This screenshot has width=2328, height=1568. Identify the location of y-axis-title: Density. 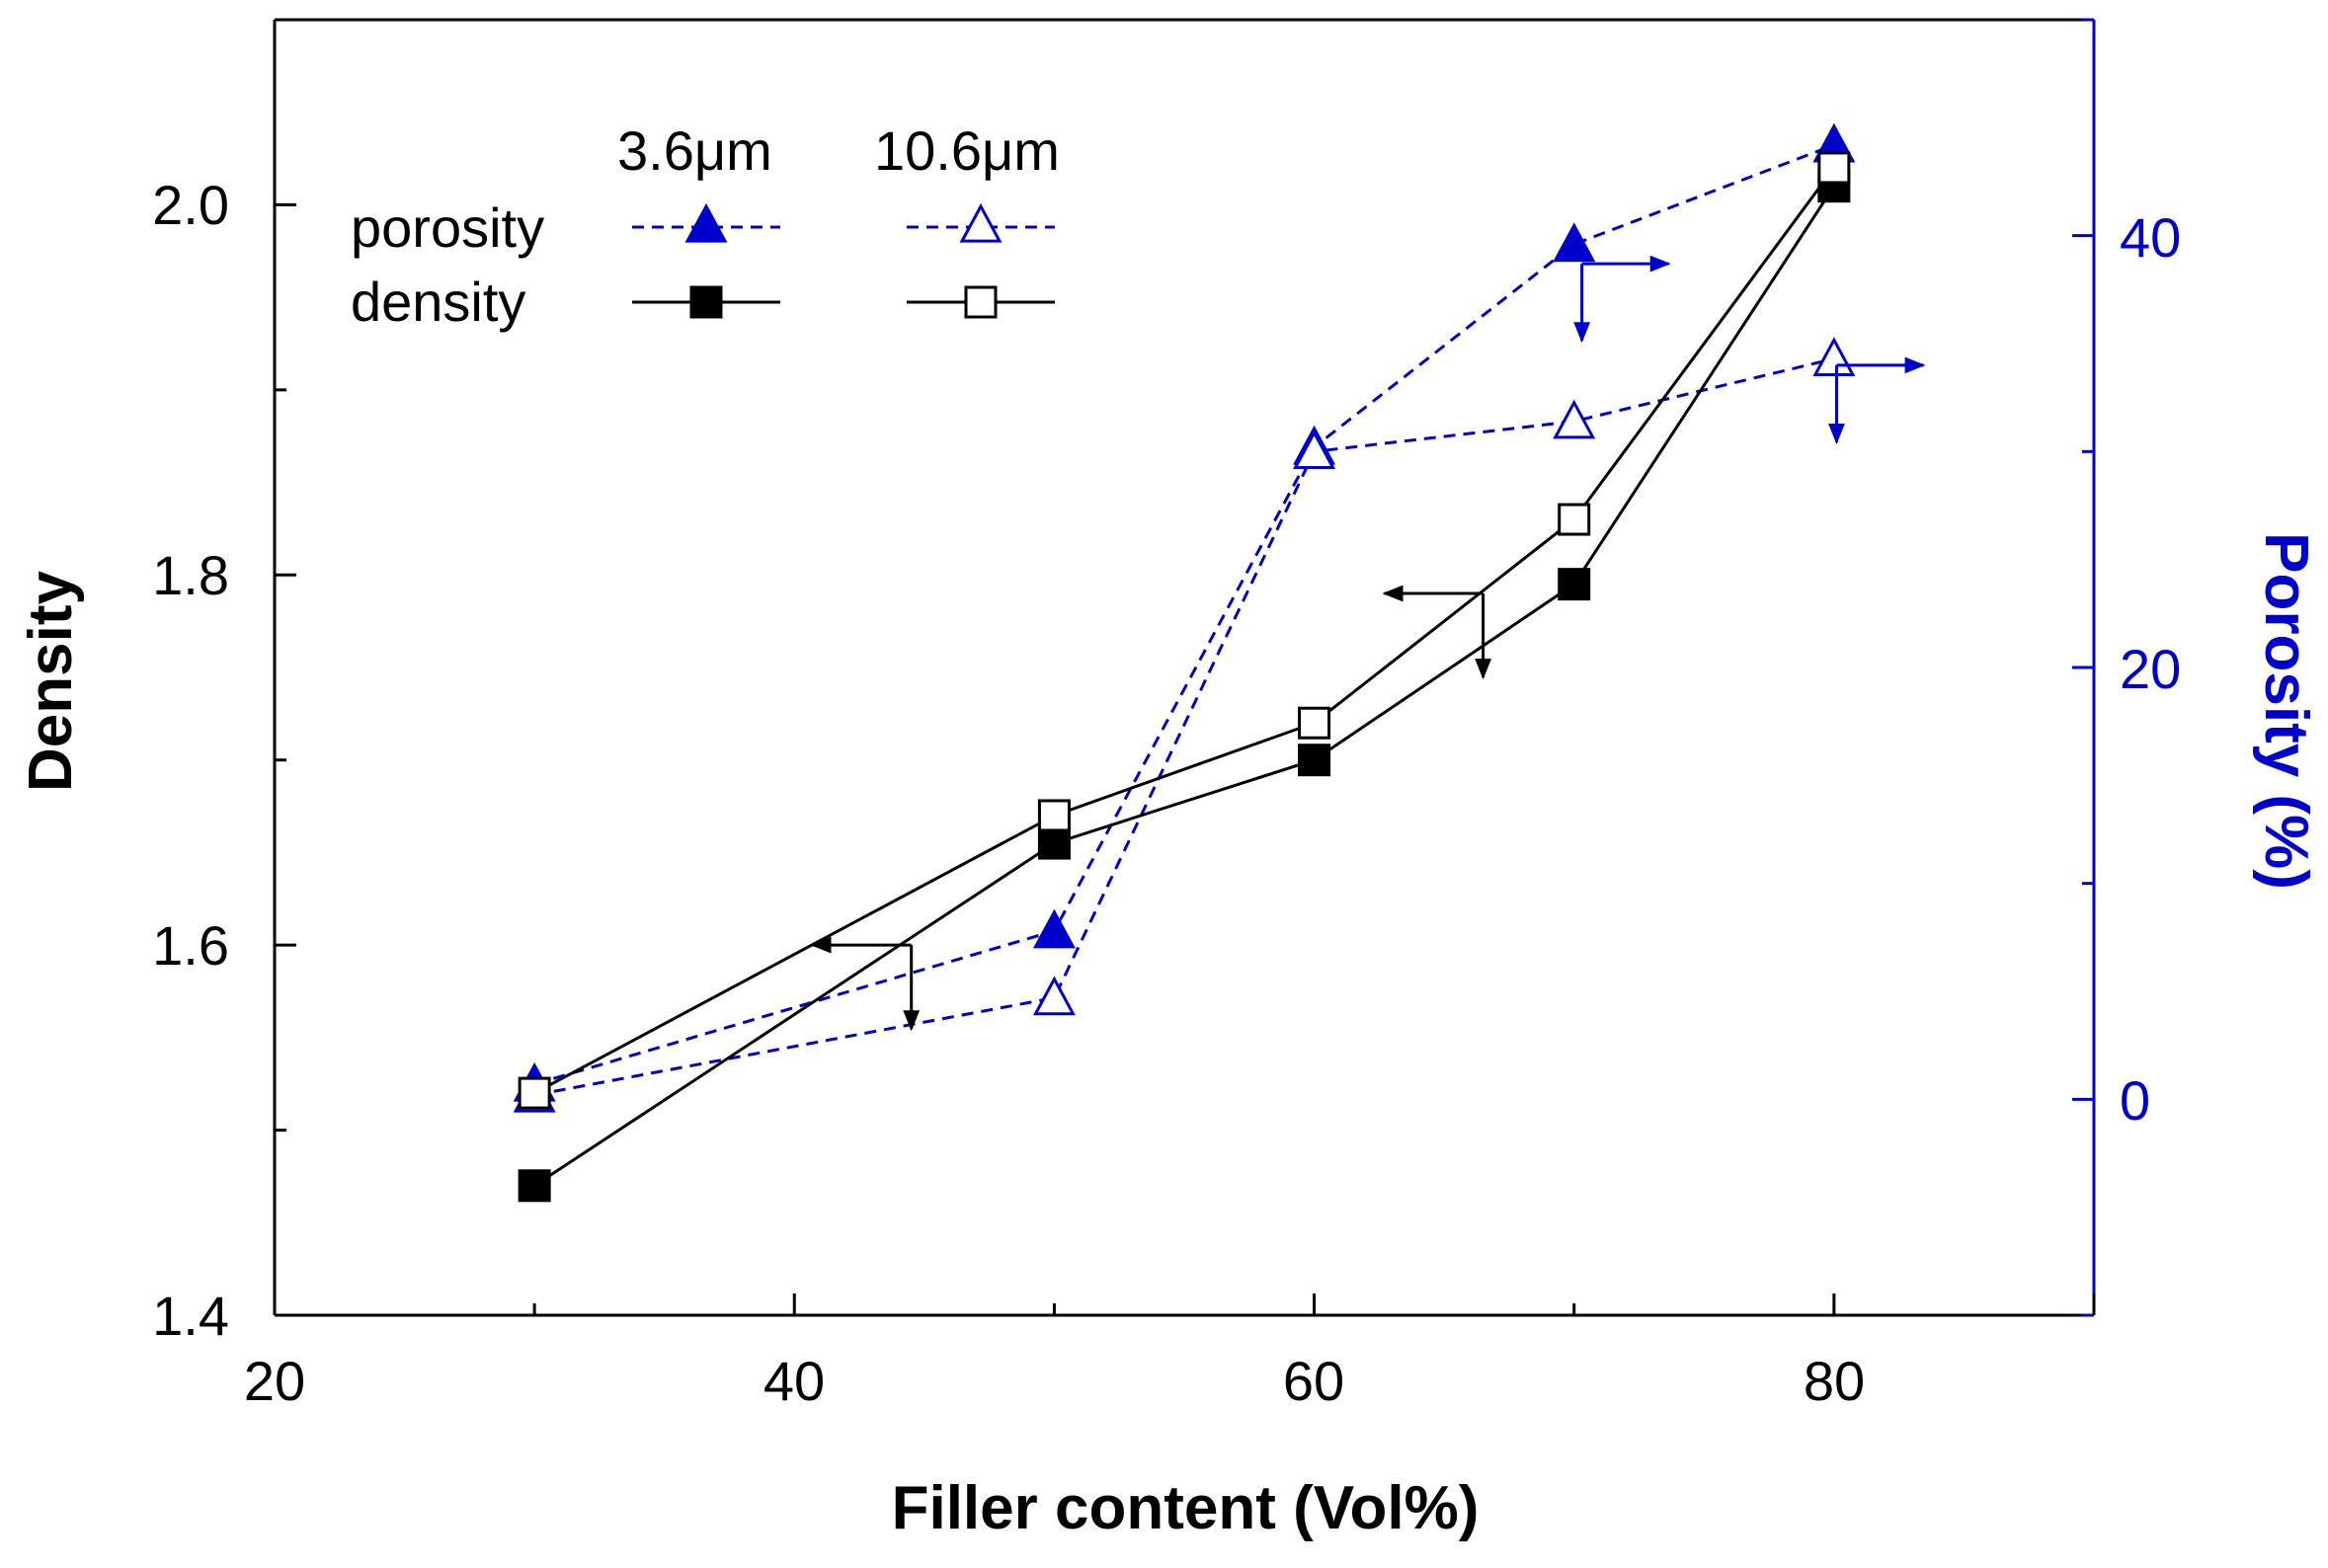
(51, 681).